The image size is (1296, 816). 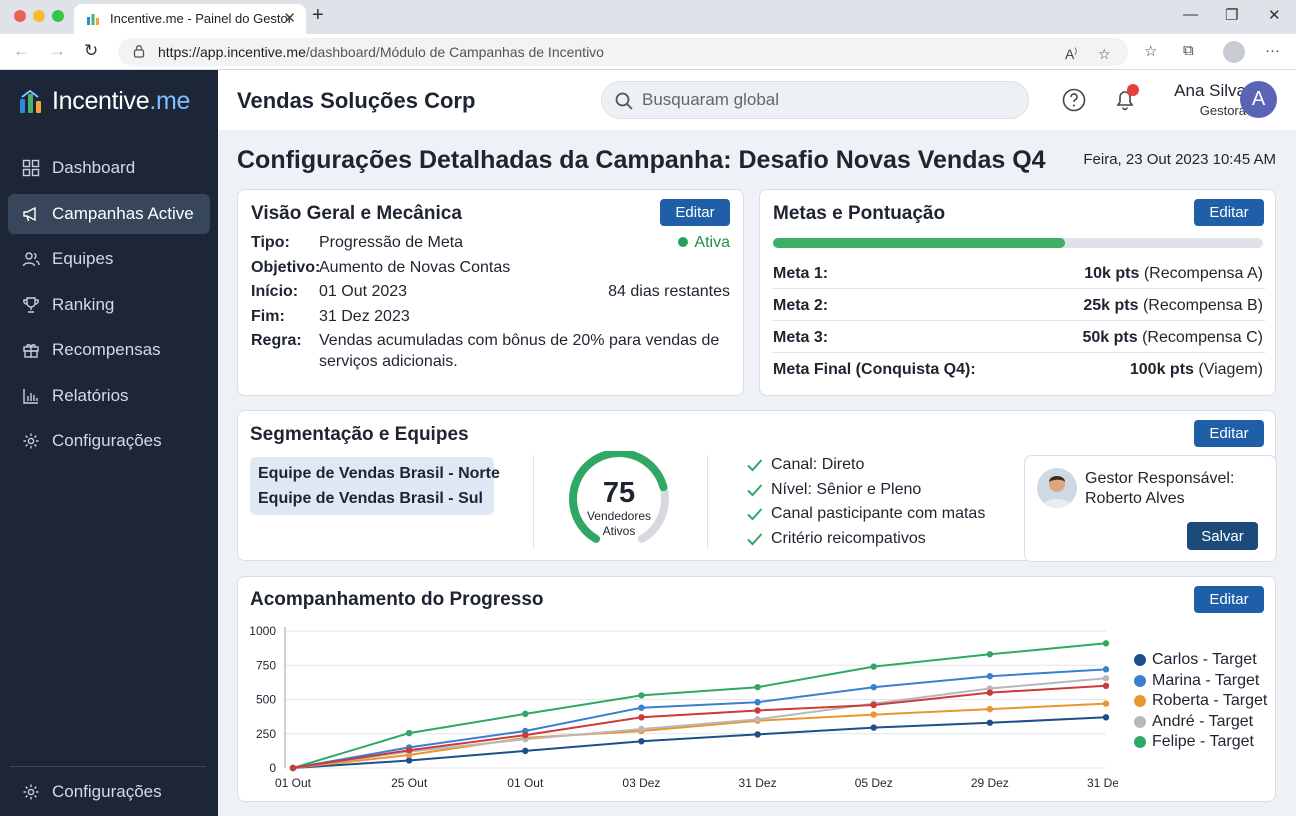 What do you see at coordinates (364, 316) in the screenshot?
I see `field-value: 31 Dez 2023` at bounding box center [364, 316].